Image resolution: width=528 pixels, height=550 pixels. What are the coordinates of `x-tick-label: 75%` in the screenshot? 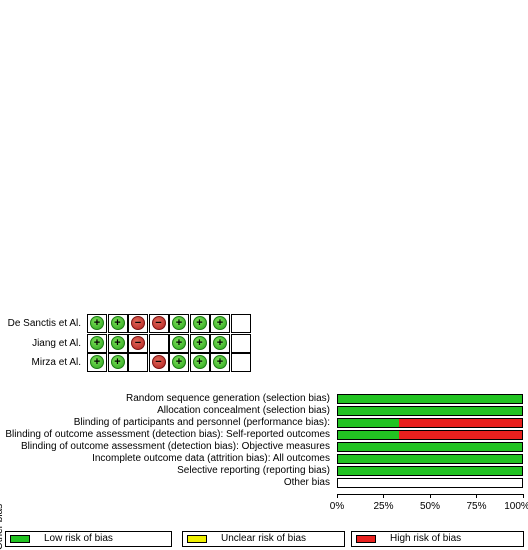 It's located at (476, 506).